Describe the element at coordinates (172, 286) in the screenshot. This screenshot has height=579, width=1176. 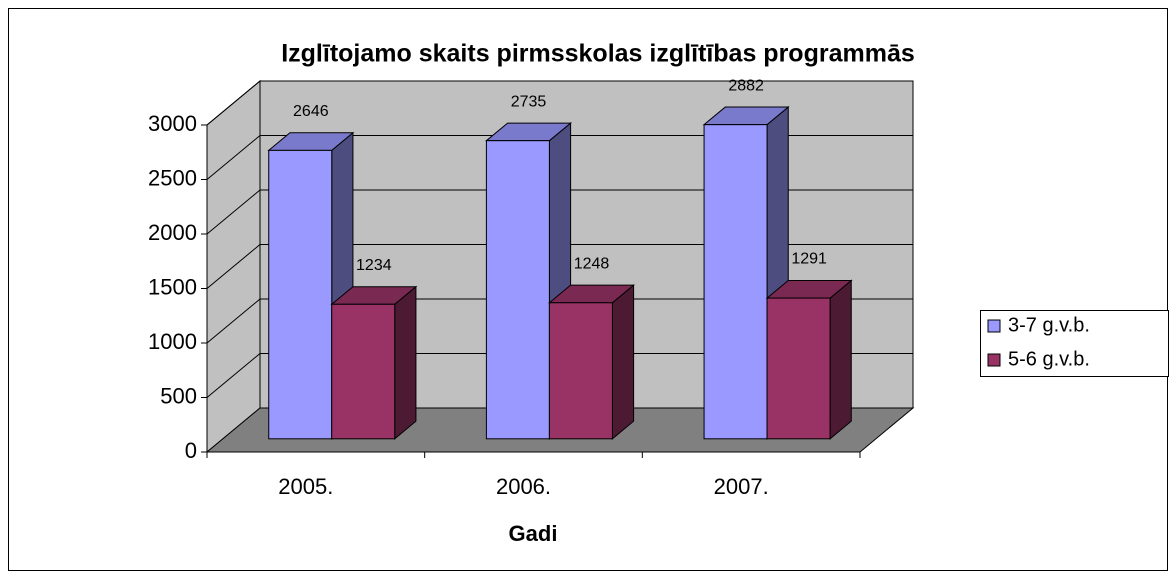
I see `y-tick-label: 1500` at that location.